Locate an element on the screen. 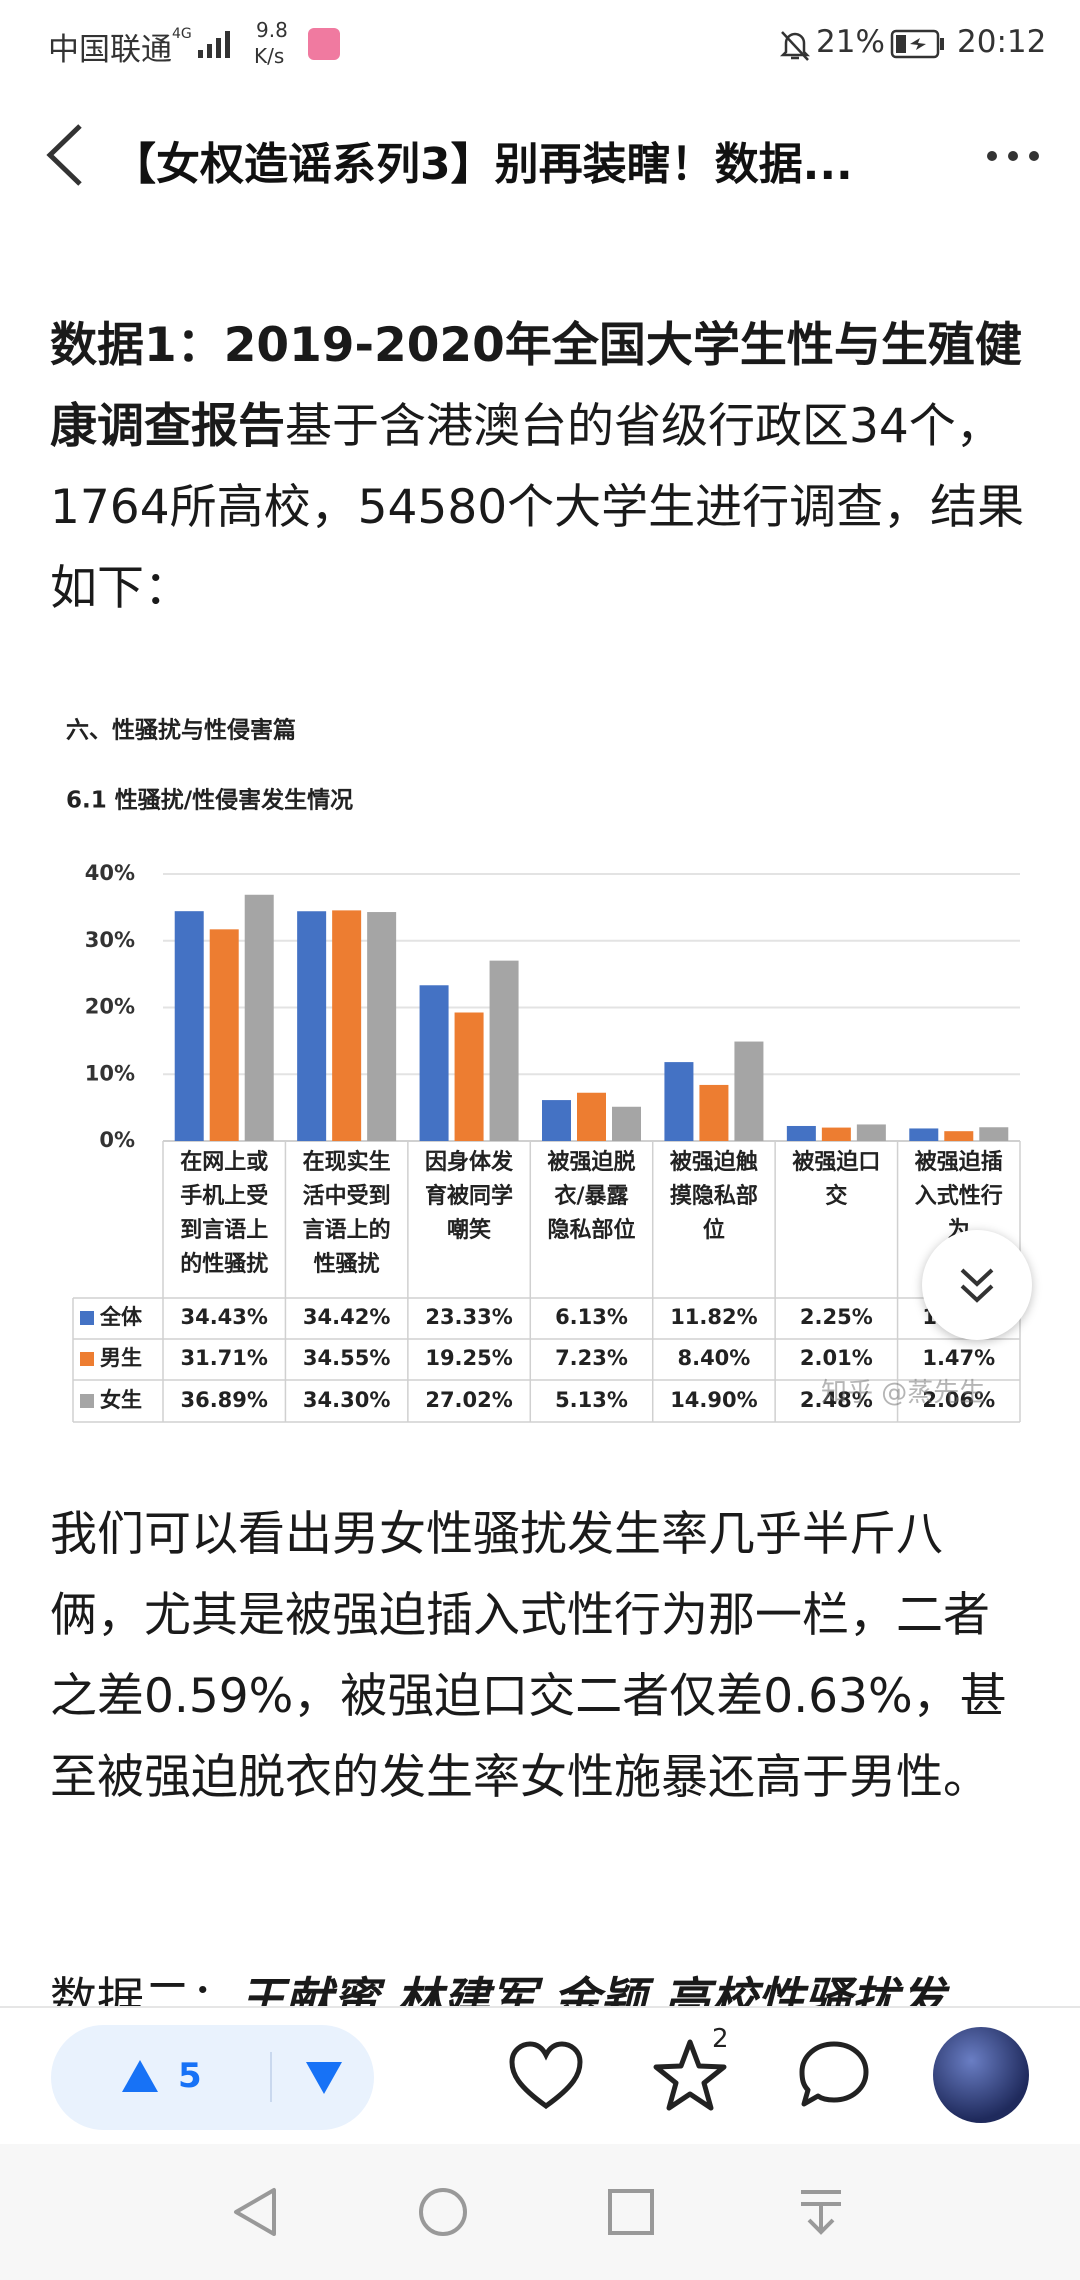 This screenshot has width=1080, height=2280. value-label: 34.43% is located at coordinates (223, 1317).